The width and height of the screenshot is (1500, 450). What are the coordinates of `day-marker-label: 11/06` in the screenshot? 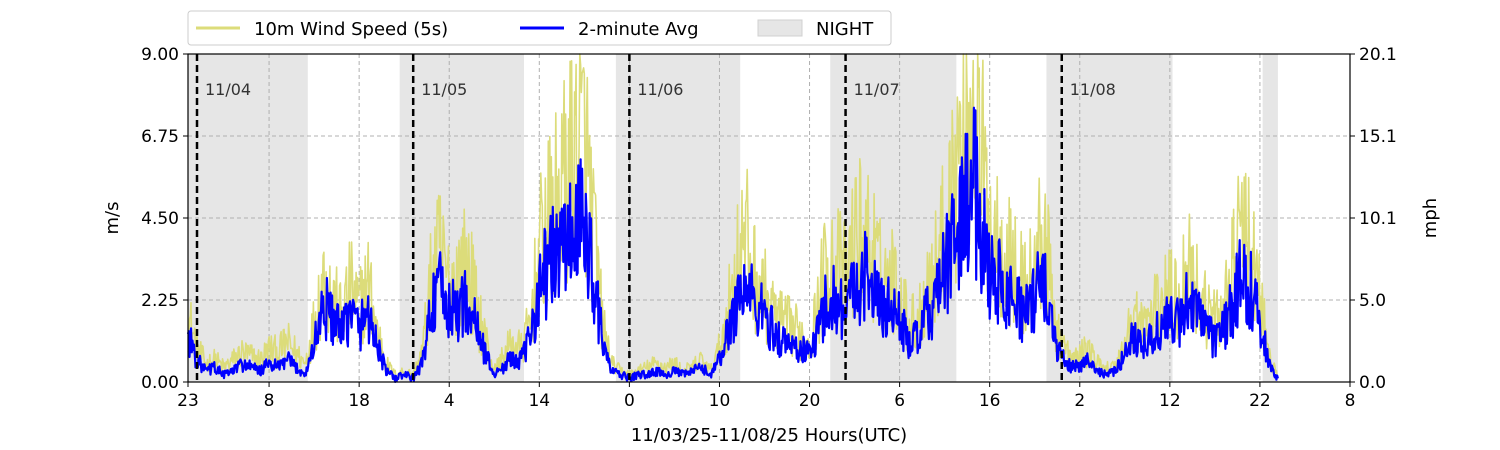 It's located at (660, 89).